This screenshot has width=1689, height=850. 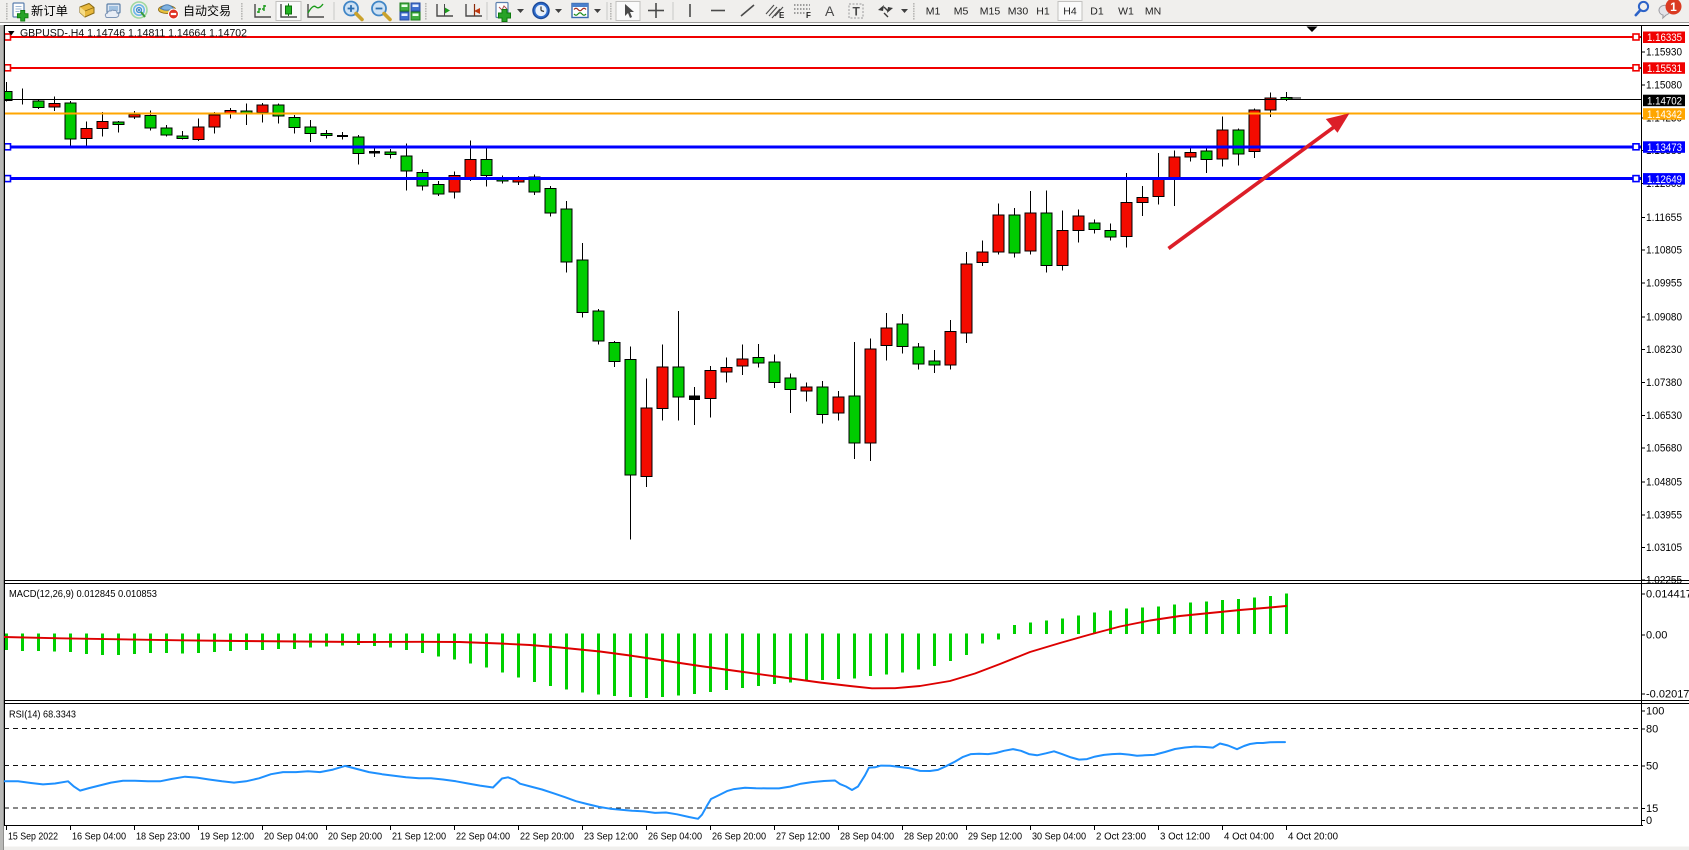 I want to click on svg-text: 1.15080, so click(x=1664, y=86).